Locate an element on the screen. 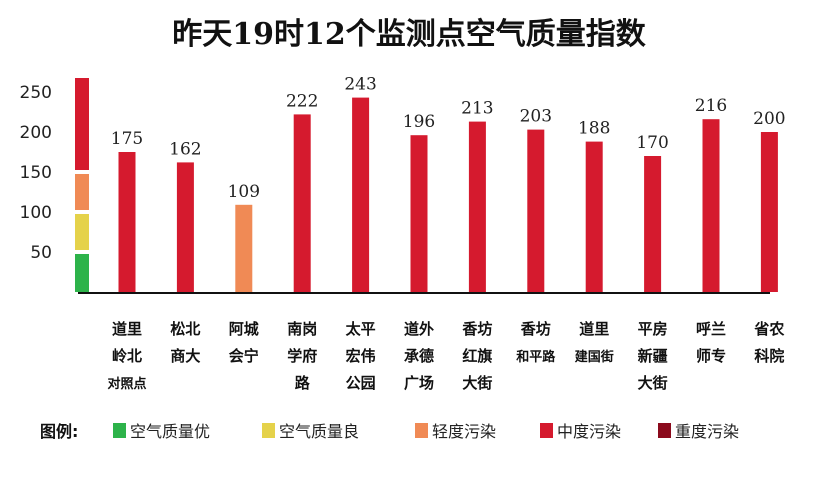 The height and width of the screenshot is (487, 818). category-label: 道外 is located at coordinates (419, 329).